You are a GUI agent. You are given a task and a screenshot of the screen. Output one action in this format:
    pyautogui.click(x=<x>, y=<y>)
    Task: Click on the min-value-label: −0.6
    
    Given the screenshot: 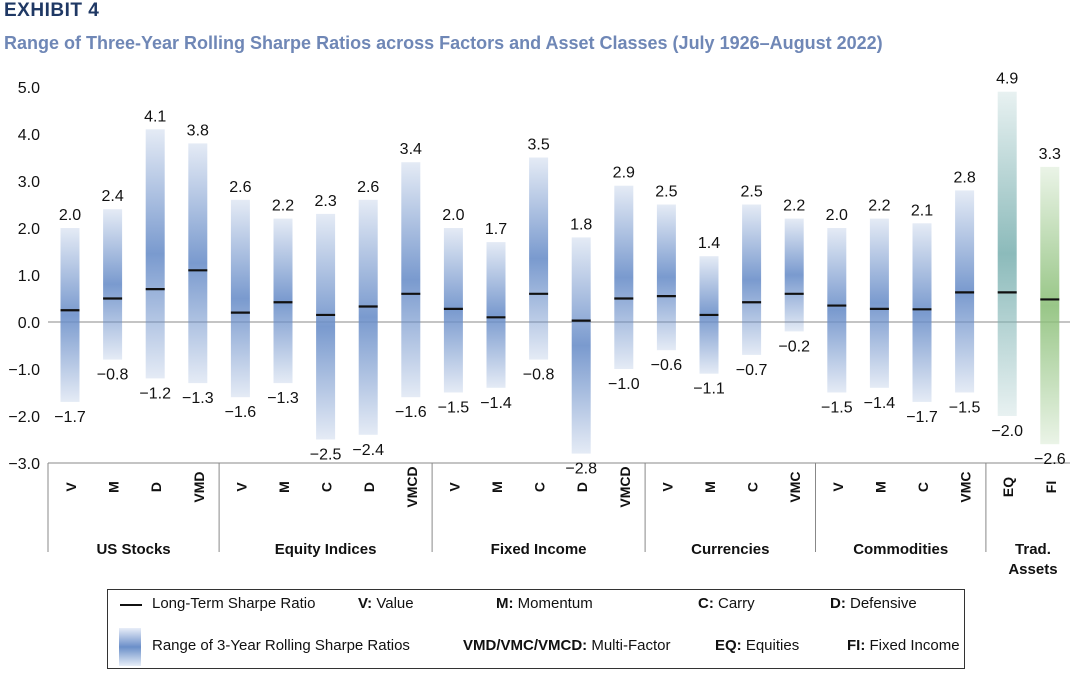 What is the action you would take?
    pyautogui.click(x=667, y=365)
    